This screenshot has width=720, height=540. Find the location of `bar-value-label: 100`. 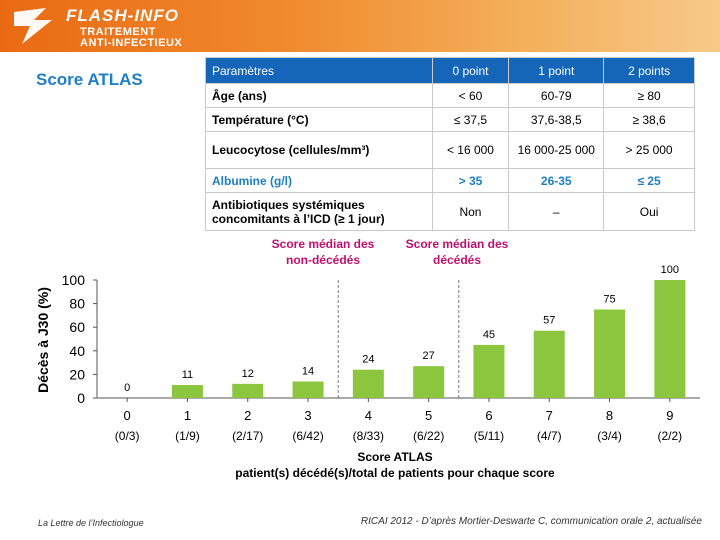

bar-value-label: 100 is located at coordinates (670, 270).